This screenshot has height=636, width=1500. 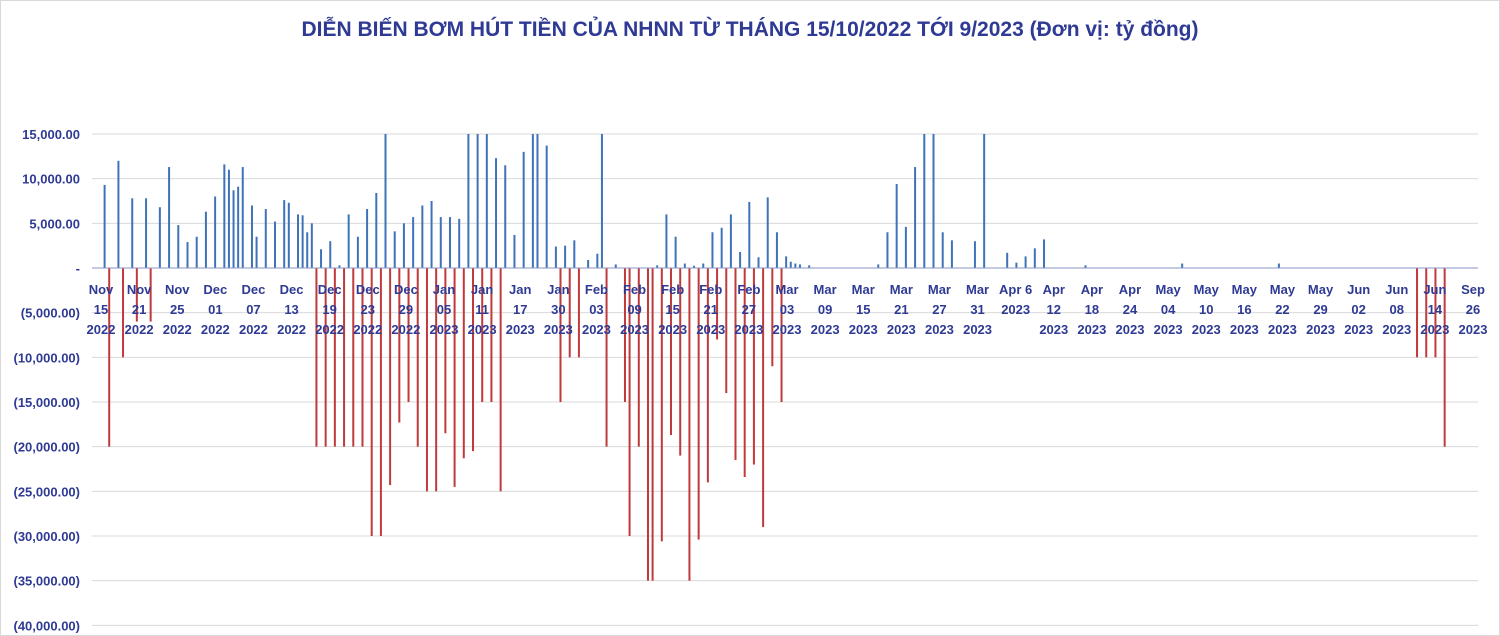 What do you see at coordinates (215, 309) in the screenshot?
I see `x-tick-label: 01` at bounding box center [215, 309].